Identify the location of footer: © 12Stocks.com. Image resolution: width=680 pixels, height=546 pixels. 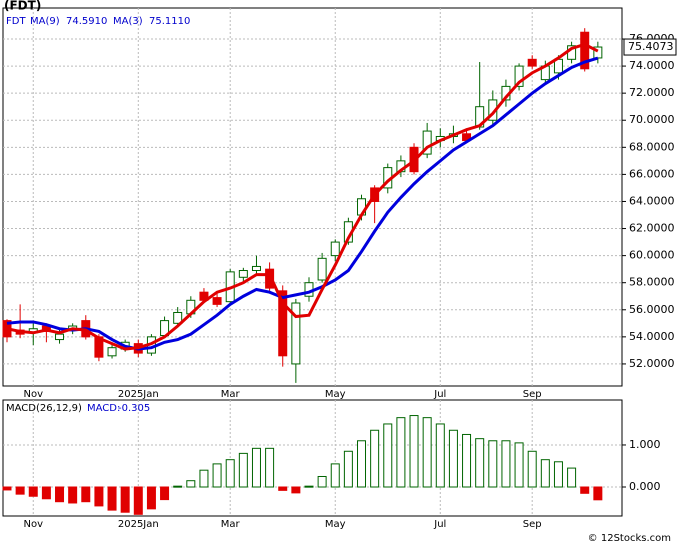
(629, 538).